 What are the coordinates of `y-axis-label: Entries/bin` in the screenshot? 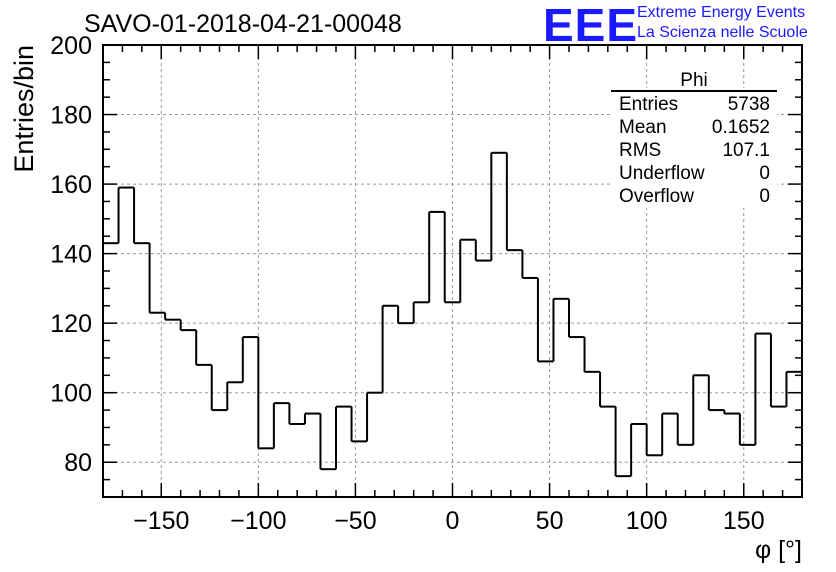 It's located at (24, 109).